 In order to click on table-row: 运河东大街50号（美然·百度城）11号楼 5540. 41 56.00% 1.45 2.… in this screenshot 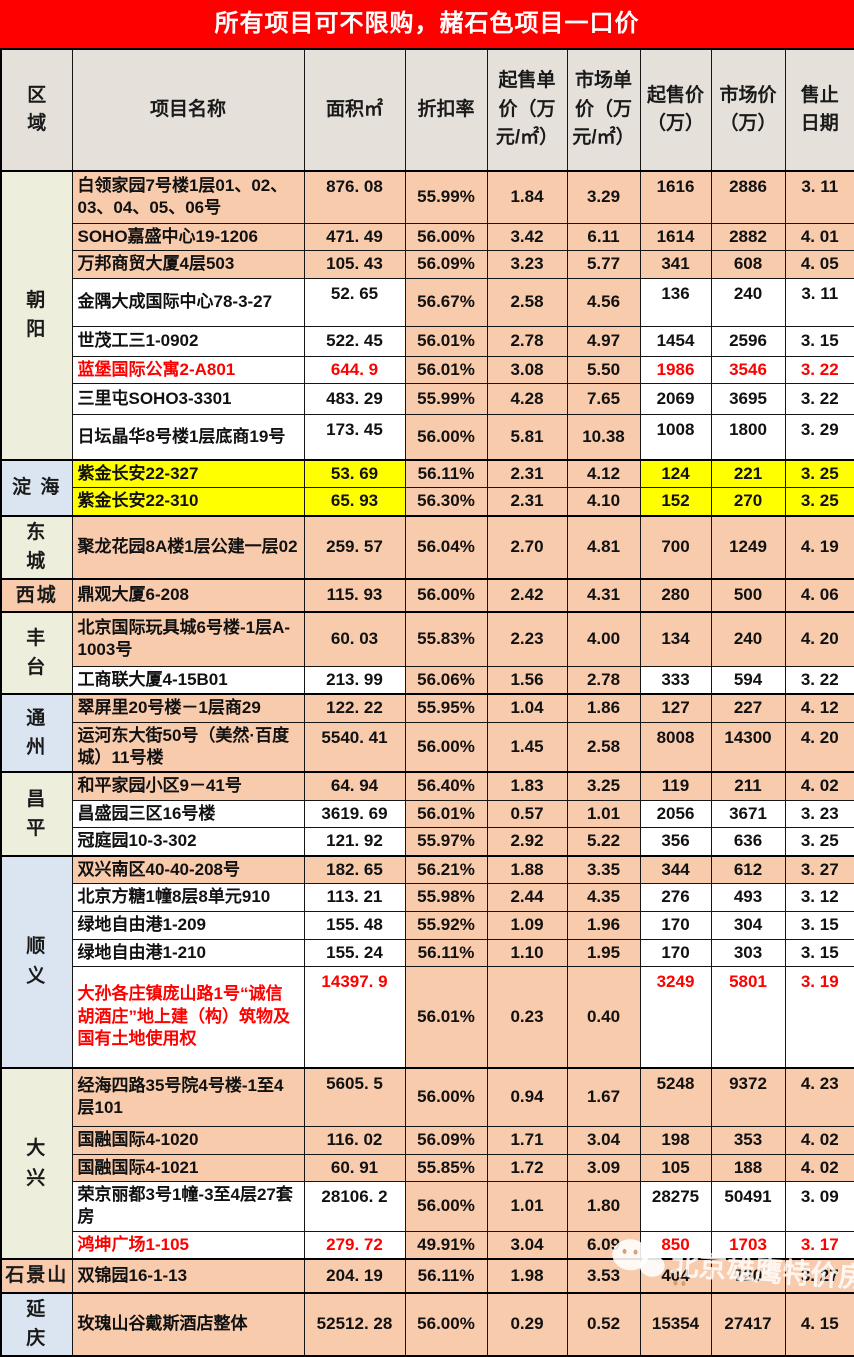, I will do `click(427, 747)`.